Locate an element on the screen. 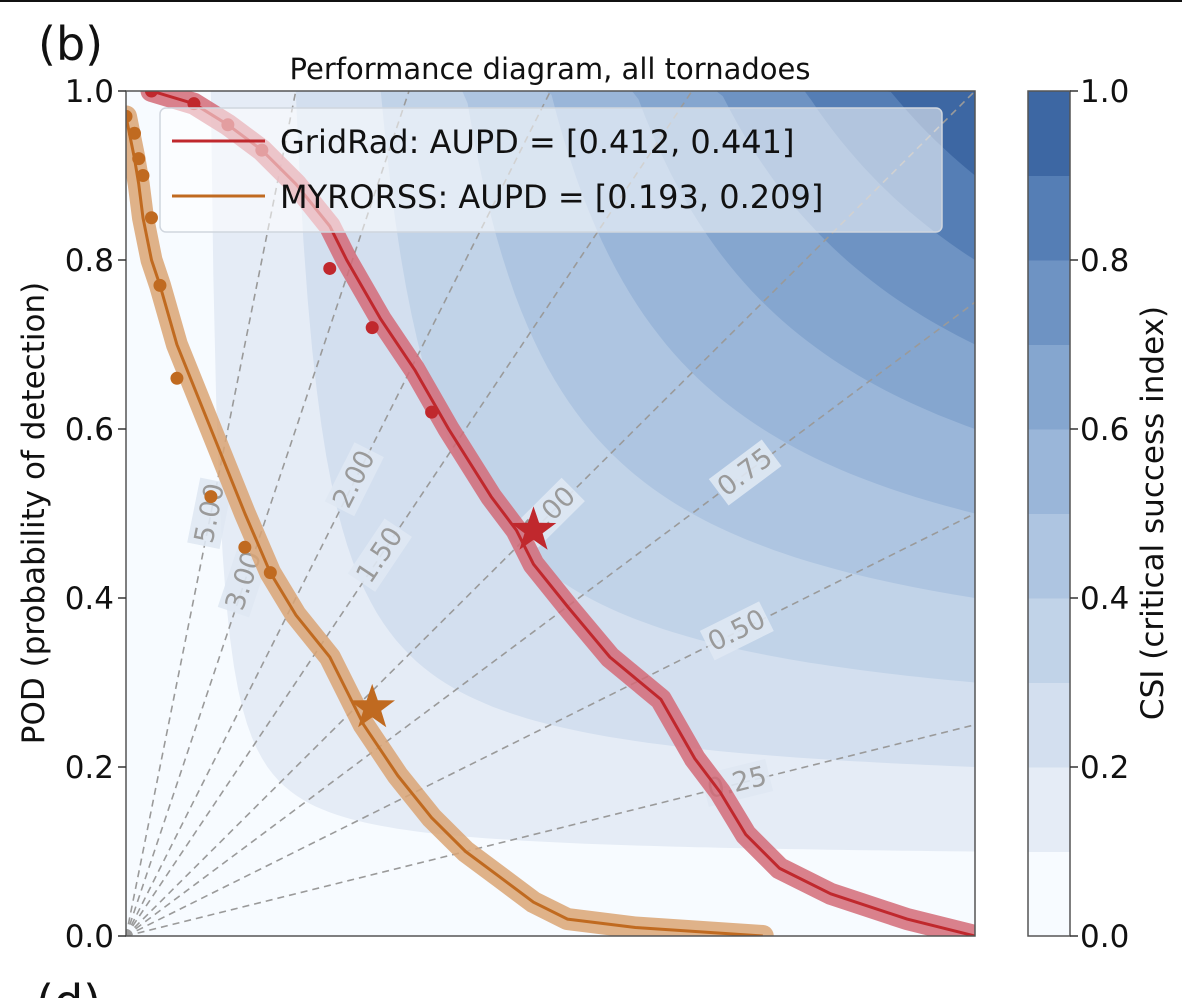 This screenshot has height=998, width=1182. y-tick-label: 0.2 is located at coordinates (89, 768).